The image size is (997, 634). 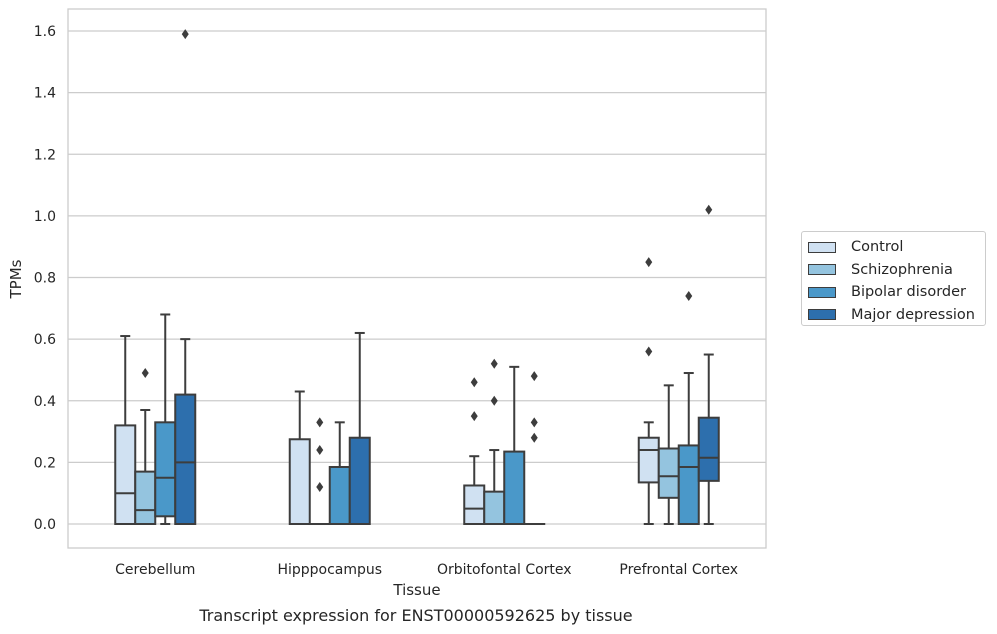 I want to click on legend-item: Bipolar disorder, so click(x=896, y=292).